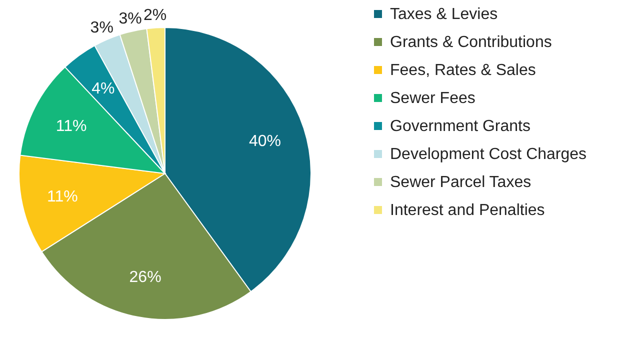 This screenshot has height=341, width=627. What do you see at coordinates (467, 210) in the screenshot?
I see `legend-label: Interest and Penalties` at bounding box center [467, 210].